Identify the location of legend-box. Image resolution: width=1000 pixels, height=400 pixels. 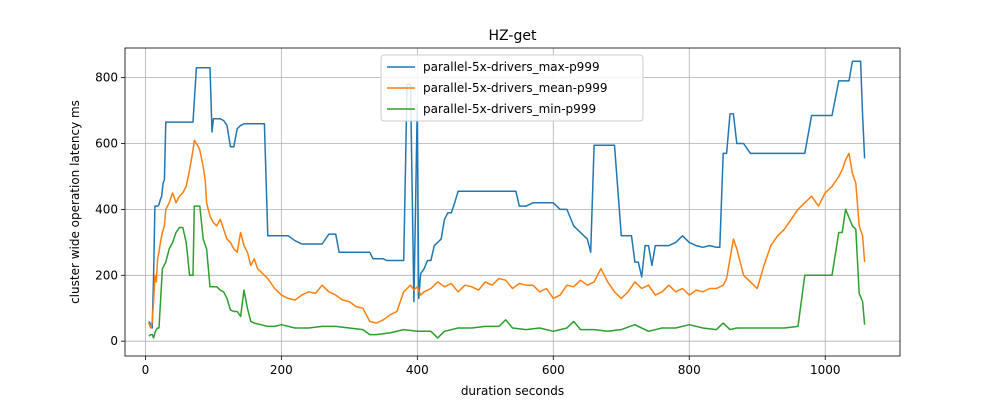
(512, 88).